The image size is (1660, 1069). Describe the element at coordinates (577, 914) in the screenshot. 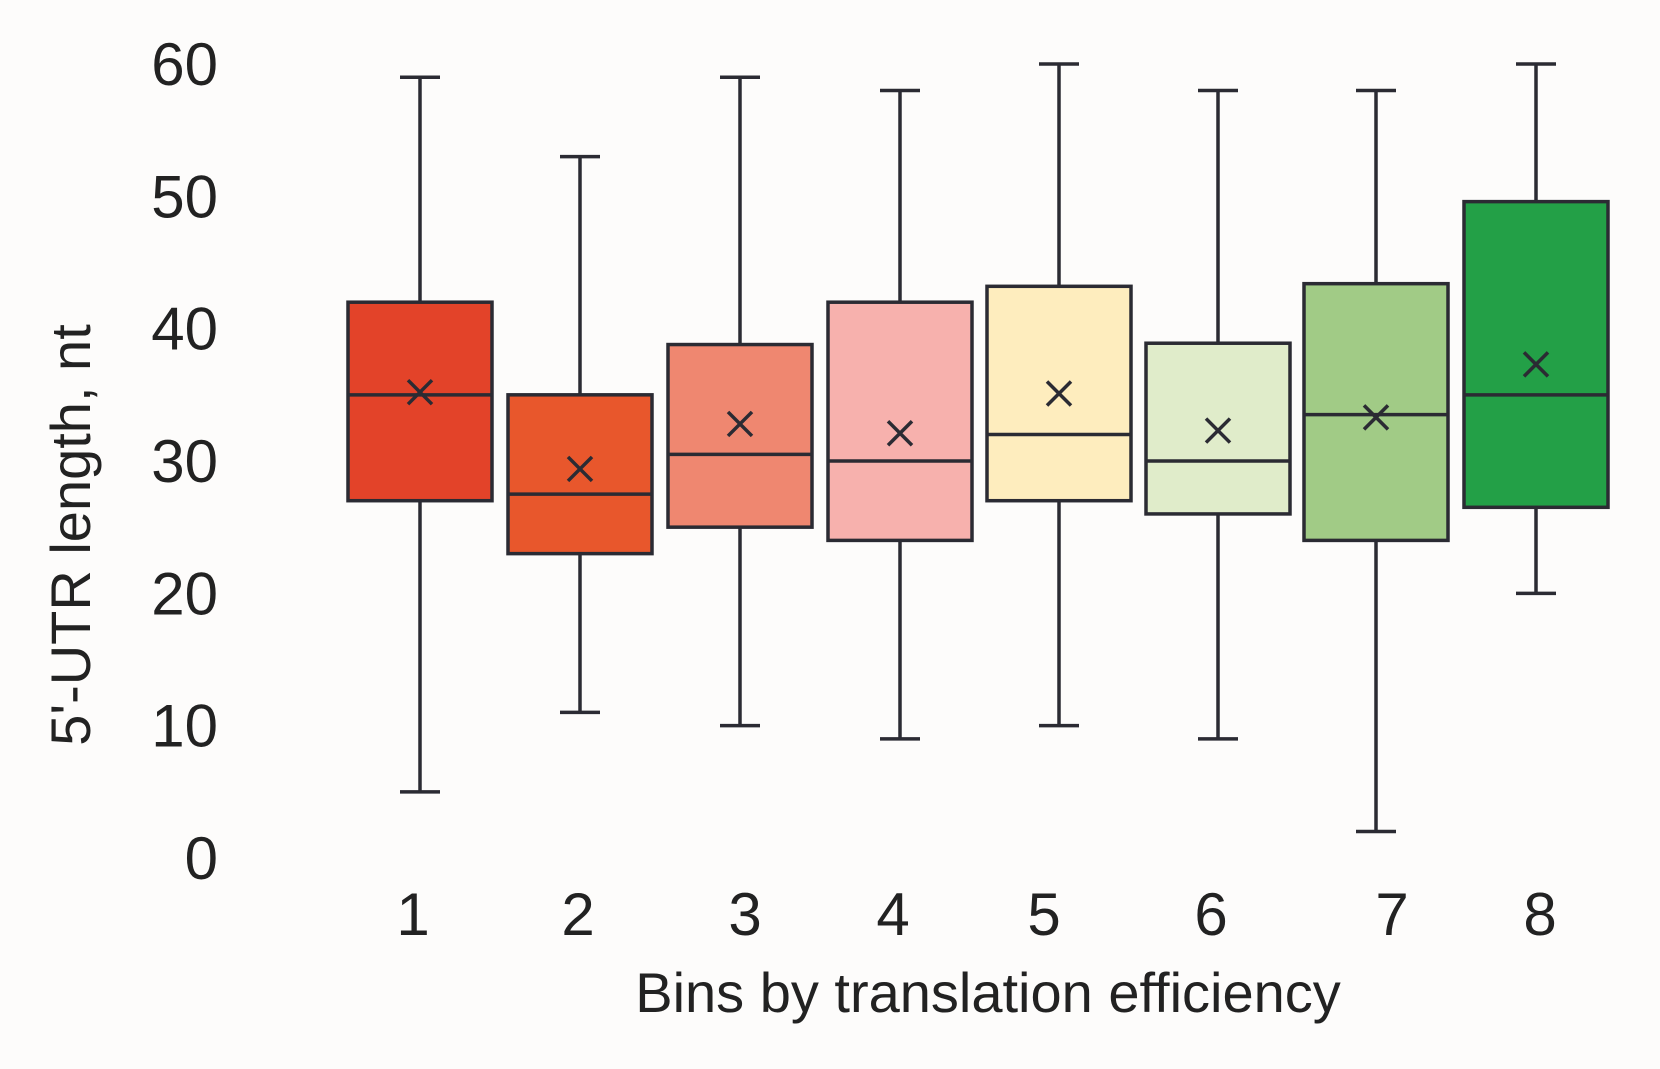

I see `x-tick-label: 2` at that location.